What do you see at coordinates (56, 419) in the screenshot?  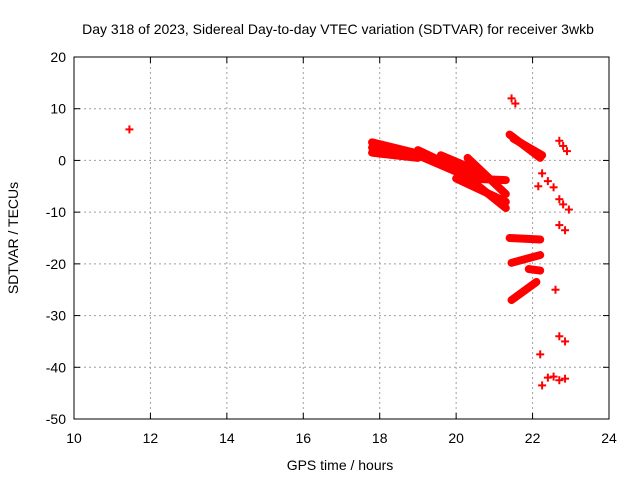 I see `y-tick-label: -50` at bounding box center [56, 419].